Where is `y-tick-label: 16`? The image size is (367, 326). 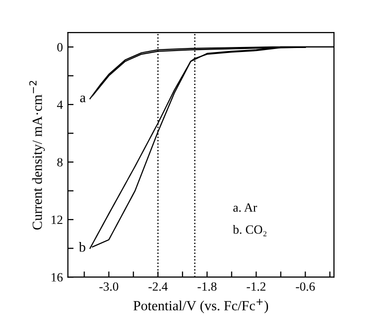 y-tick-label: 16 is located at coordinates (57, 277).